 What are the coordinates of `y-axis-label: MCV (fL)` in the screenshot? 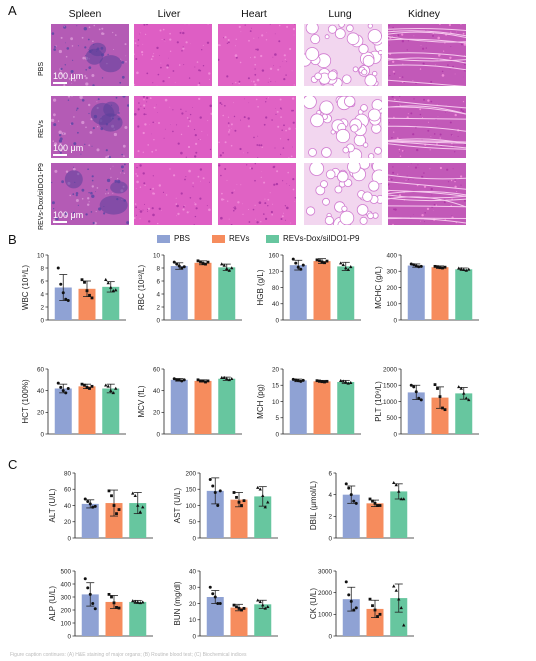 It's located at (141, 401).